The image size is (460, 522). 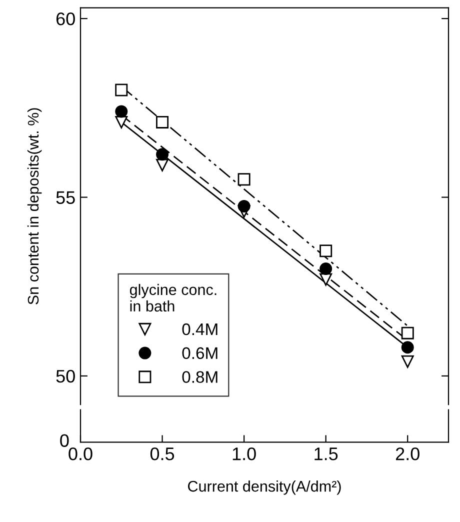 What do you see at coordinates (244, 453) in the screenshot?
I see `x-tick-label: 1.0` at bounding box center [244, 453].